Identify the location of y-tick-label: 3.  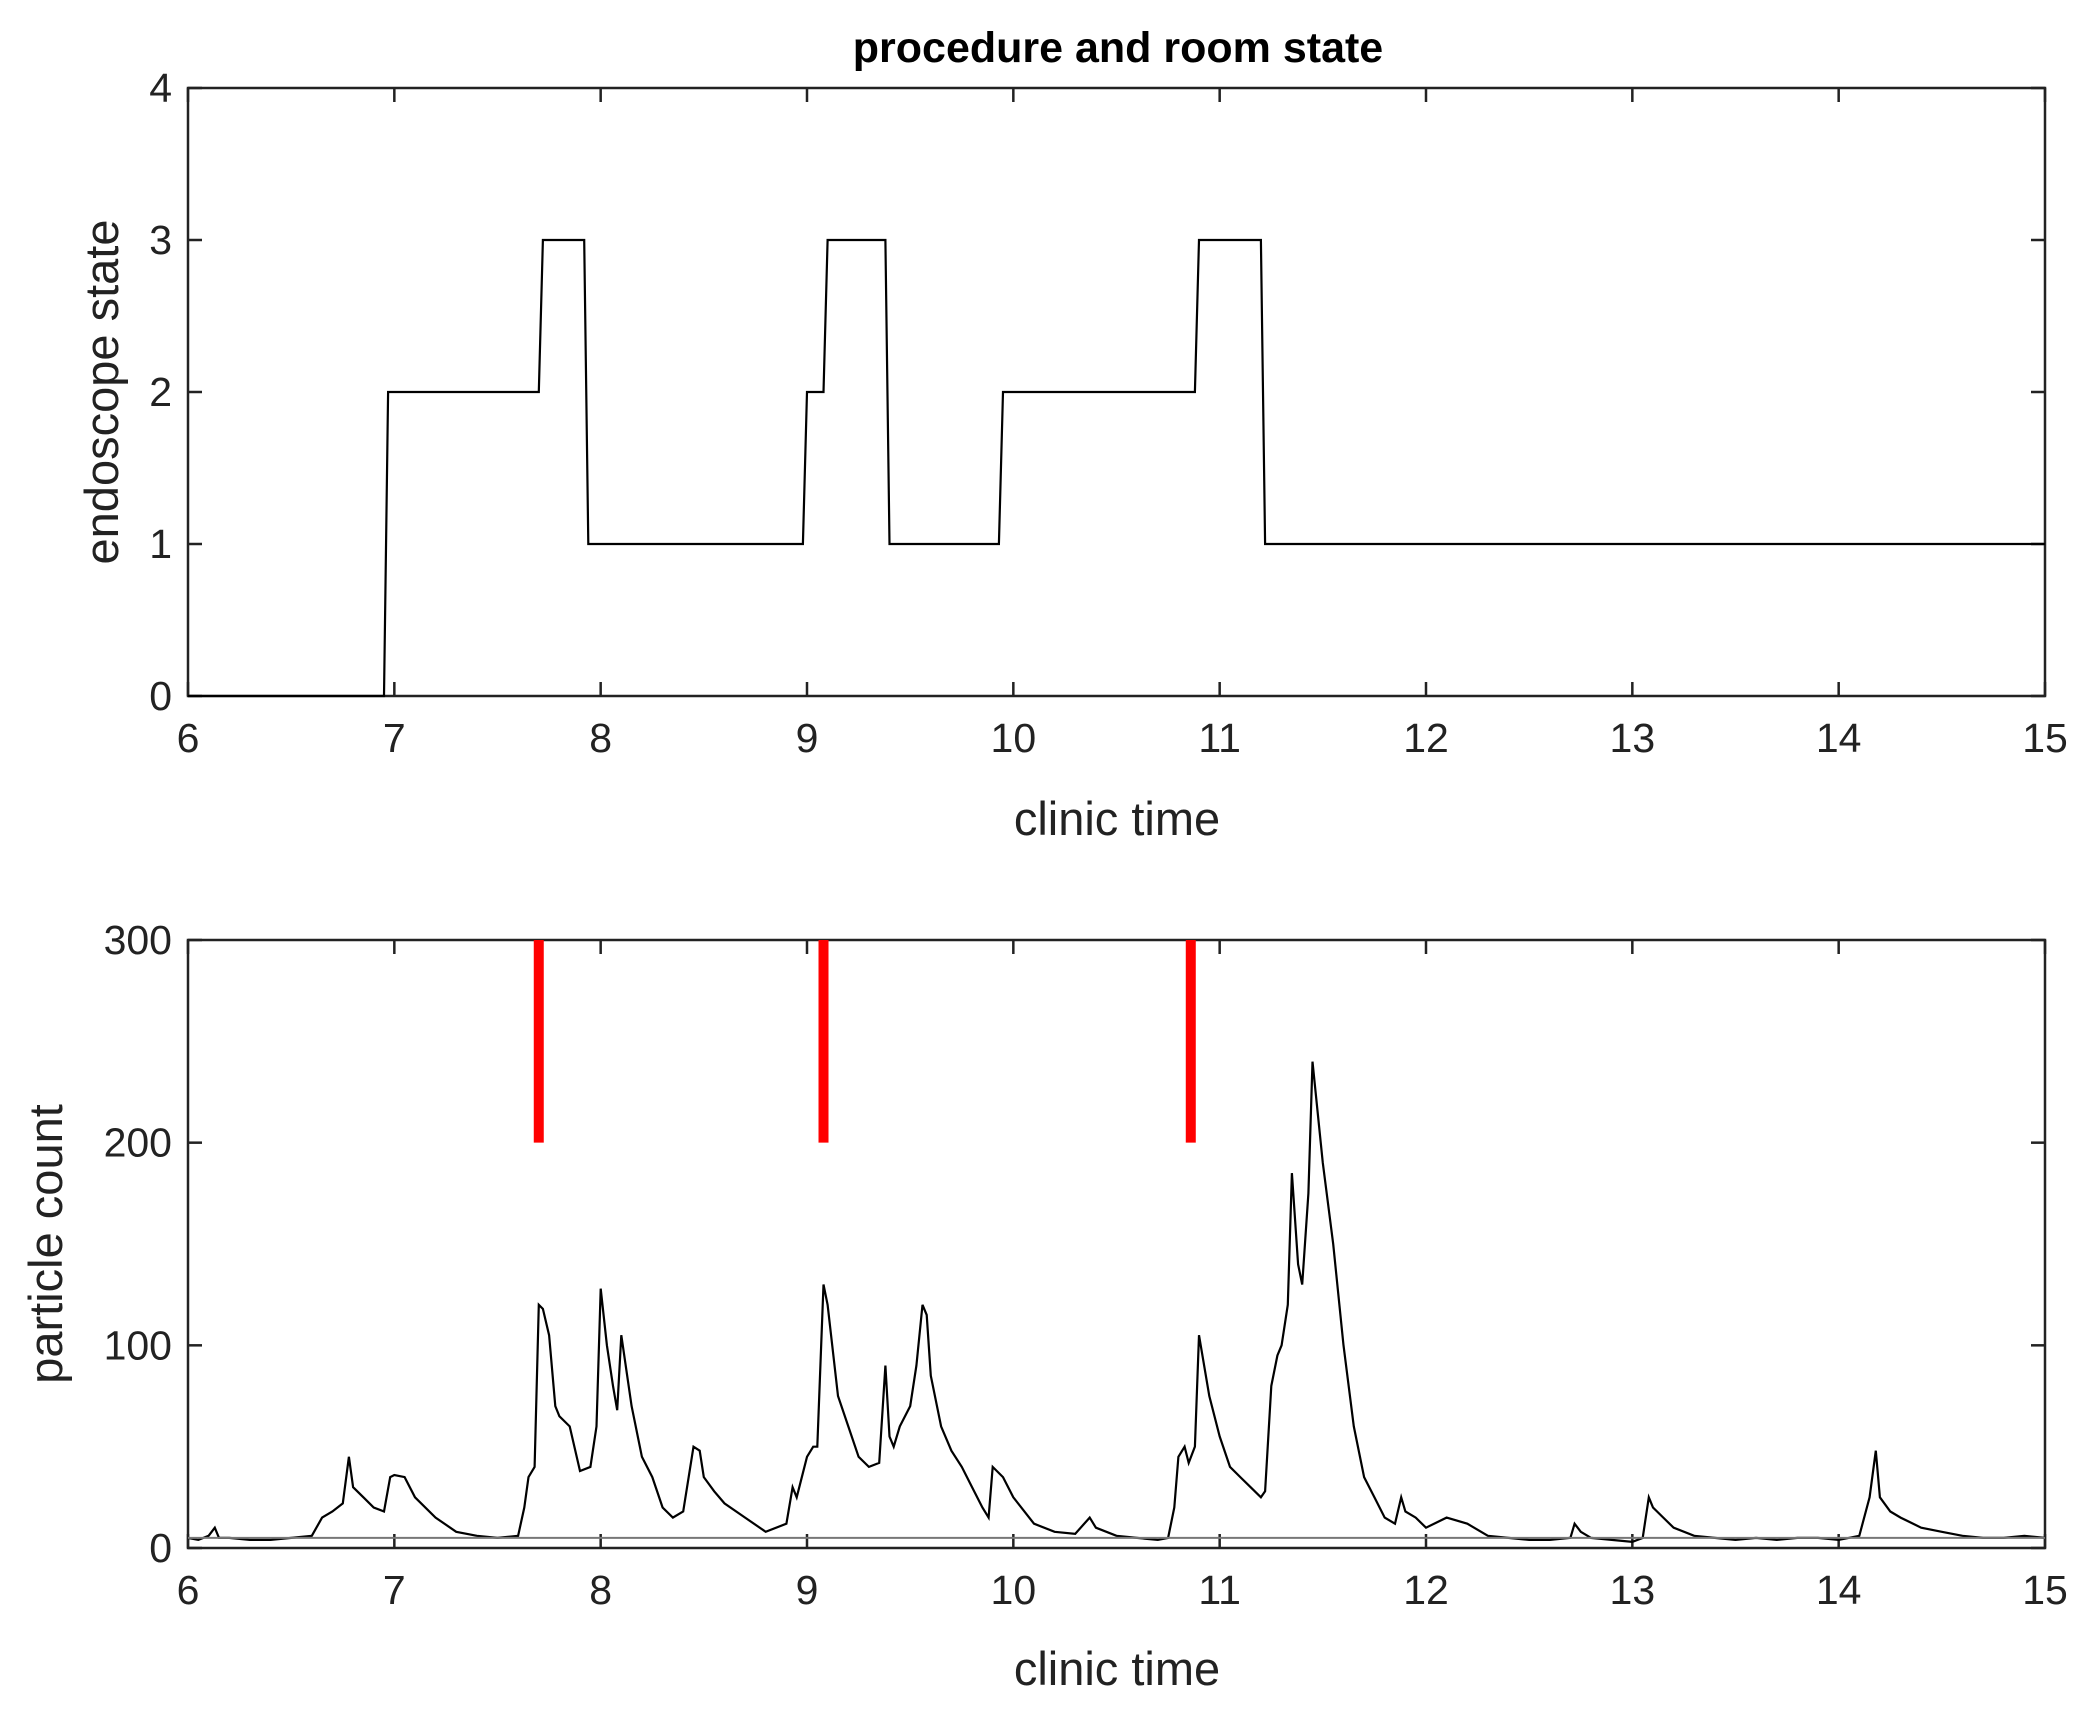
(160, 240).